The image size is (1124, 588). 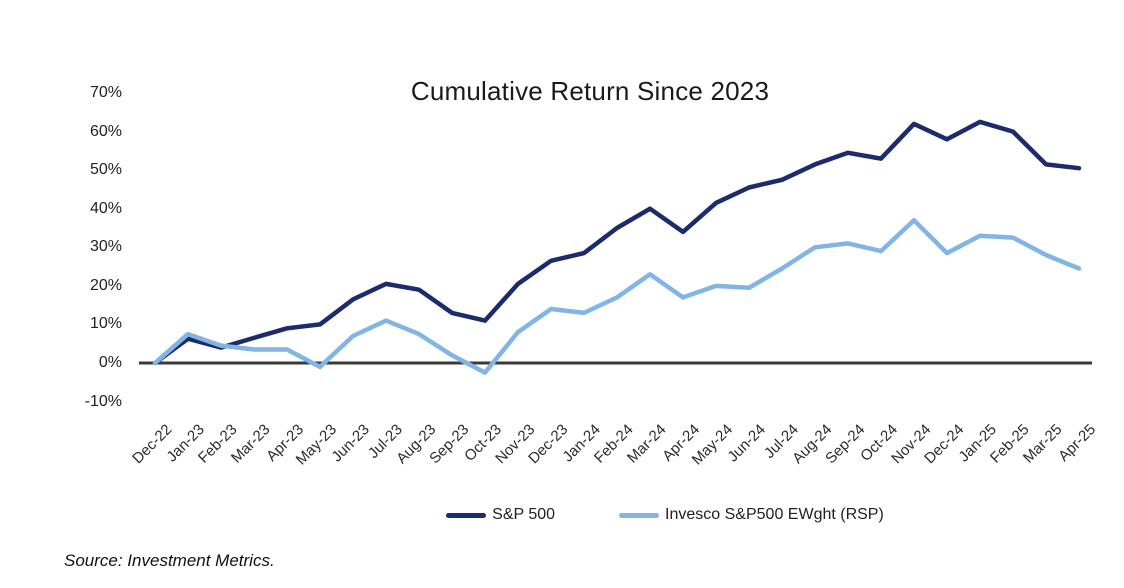 I want to click on y-axis-tick-label: 0%, so click(x=110, y=362).